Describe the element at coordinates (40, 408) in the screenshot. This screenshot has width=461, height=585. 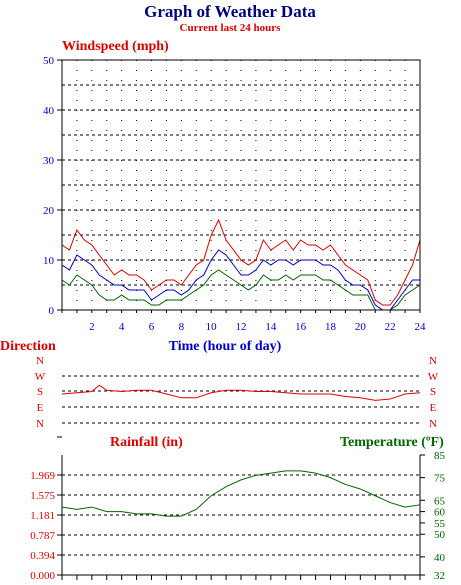
I see `direction-ytick-left: E` at that location.